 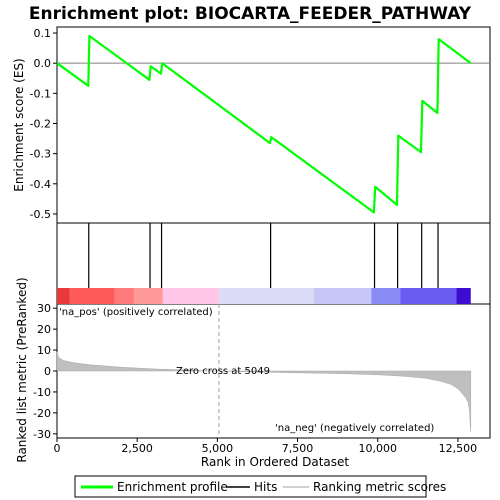 I want to click on es-y-tick-label: -0.2, so click(x=40, y=123).